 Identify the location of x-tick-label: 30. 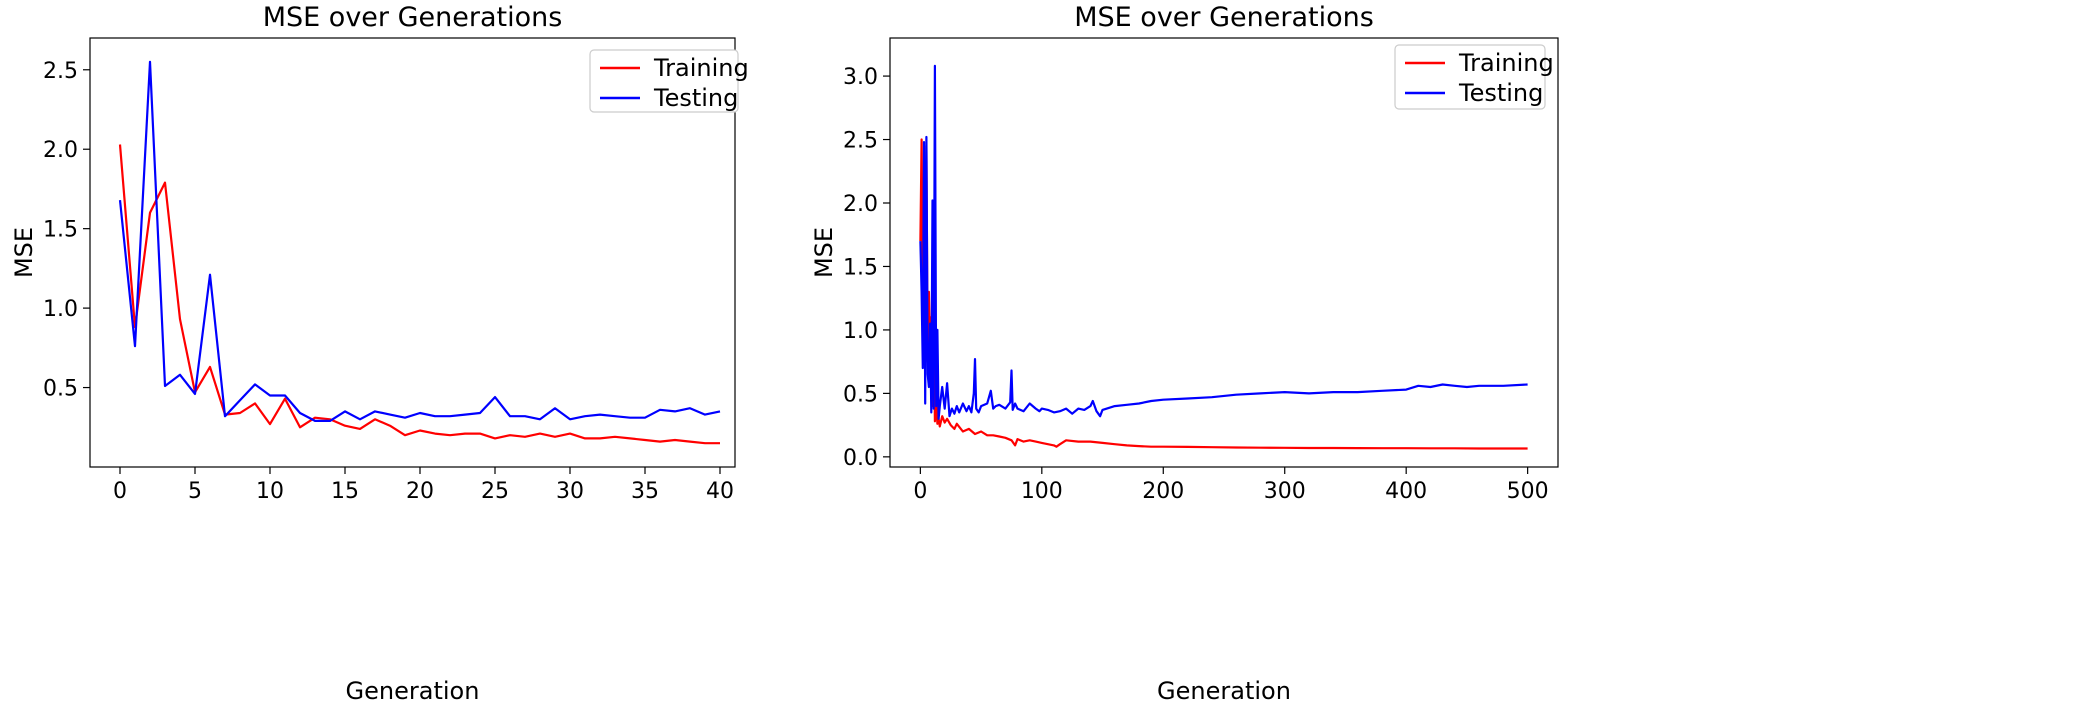
(570, 491).